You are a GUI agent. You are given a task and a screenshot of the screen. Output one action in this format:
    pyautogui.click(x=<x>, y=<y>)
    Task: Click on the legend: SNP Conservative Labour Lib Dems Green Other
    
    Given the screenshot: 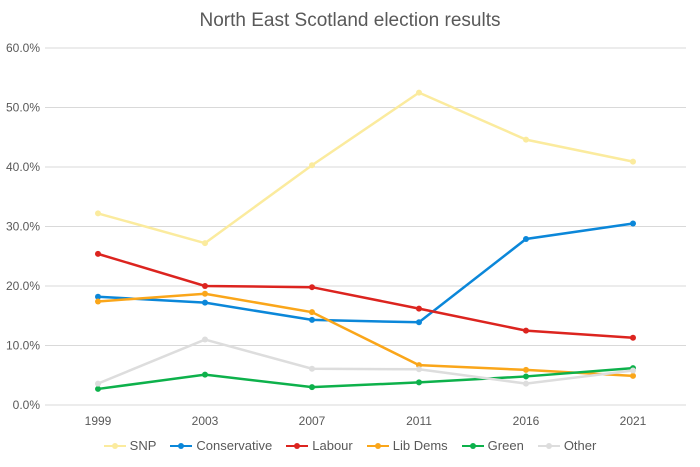 What is the action you would take?
    pyautogui.click(x=350, y=445)
    